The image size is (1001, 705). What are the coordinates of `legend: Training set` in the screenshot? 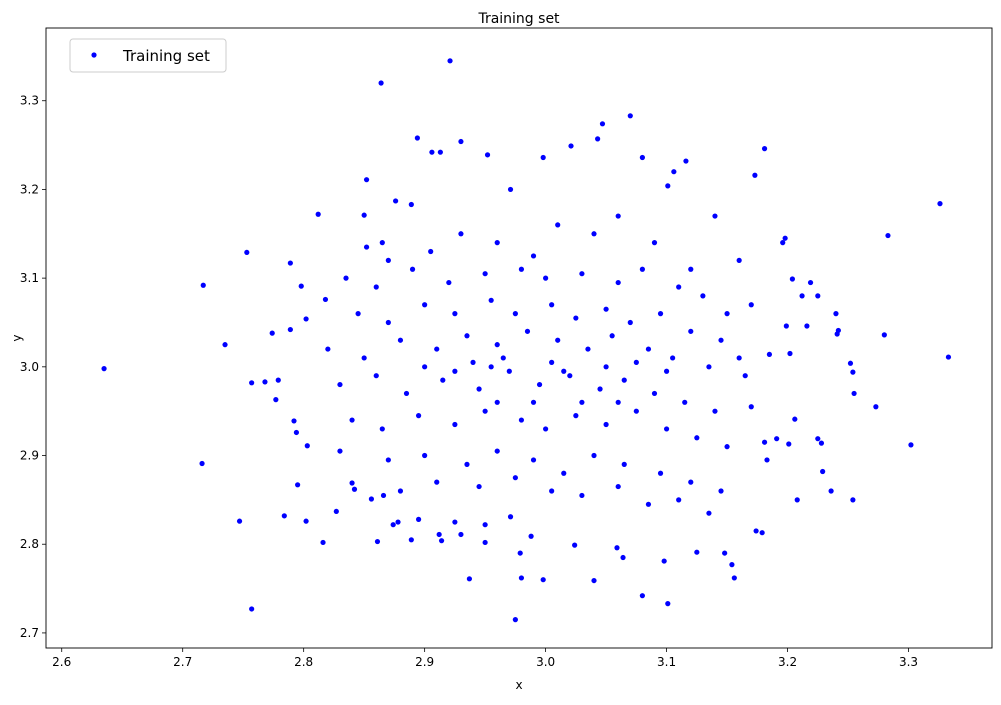 It's located at (148, 55).